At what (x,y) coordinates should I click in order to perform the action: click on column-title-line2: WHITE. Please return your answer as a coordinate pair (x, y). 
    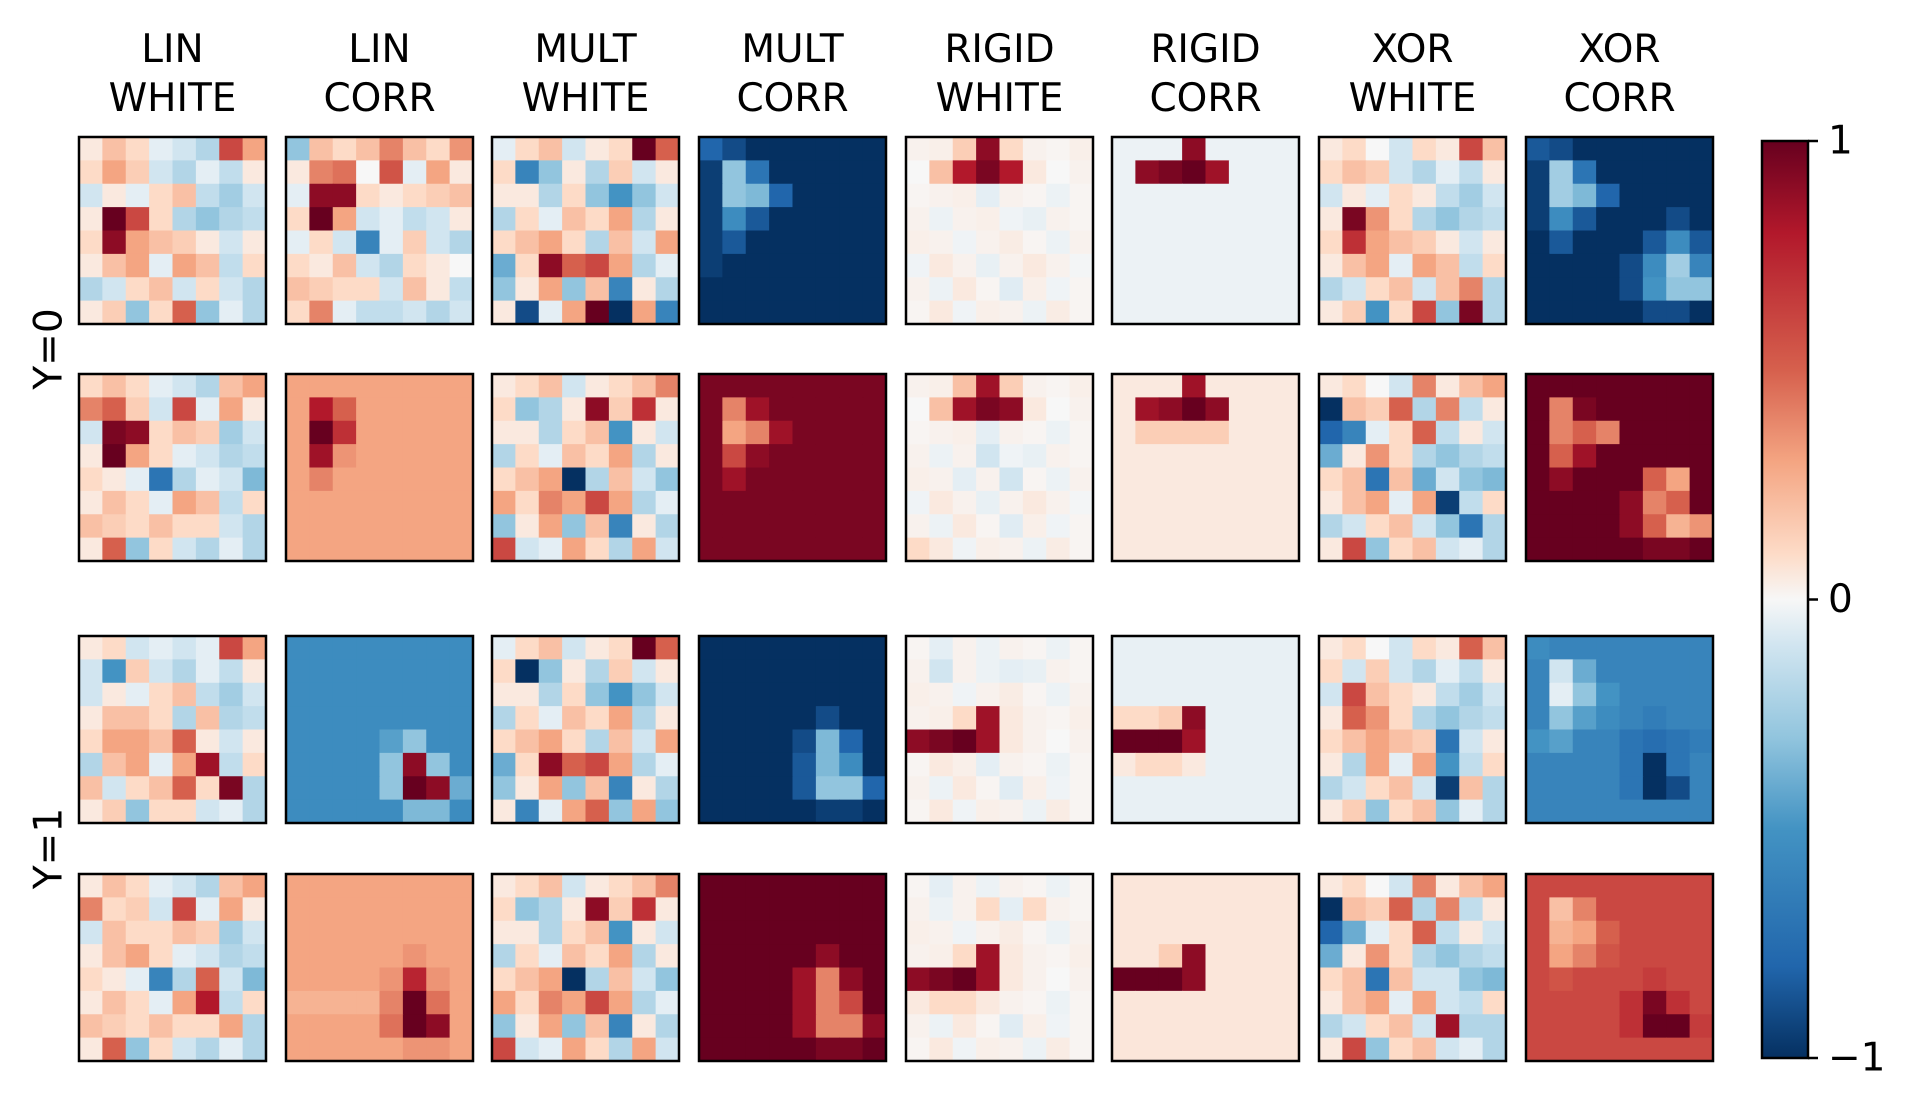
    Looking at the image, I should click on (1000, 98).